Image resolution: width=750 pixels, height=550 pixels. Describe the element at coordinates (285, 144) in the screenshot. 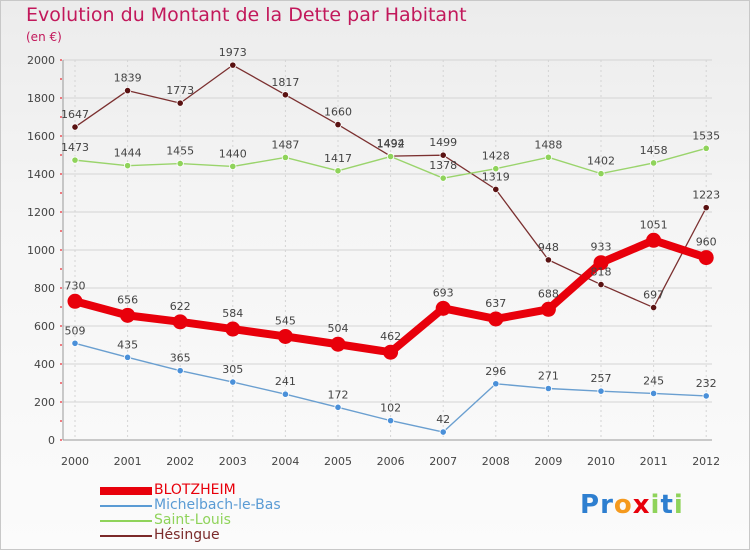

I see `data-label: 1487` at that location.